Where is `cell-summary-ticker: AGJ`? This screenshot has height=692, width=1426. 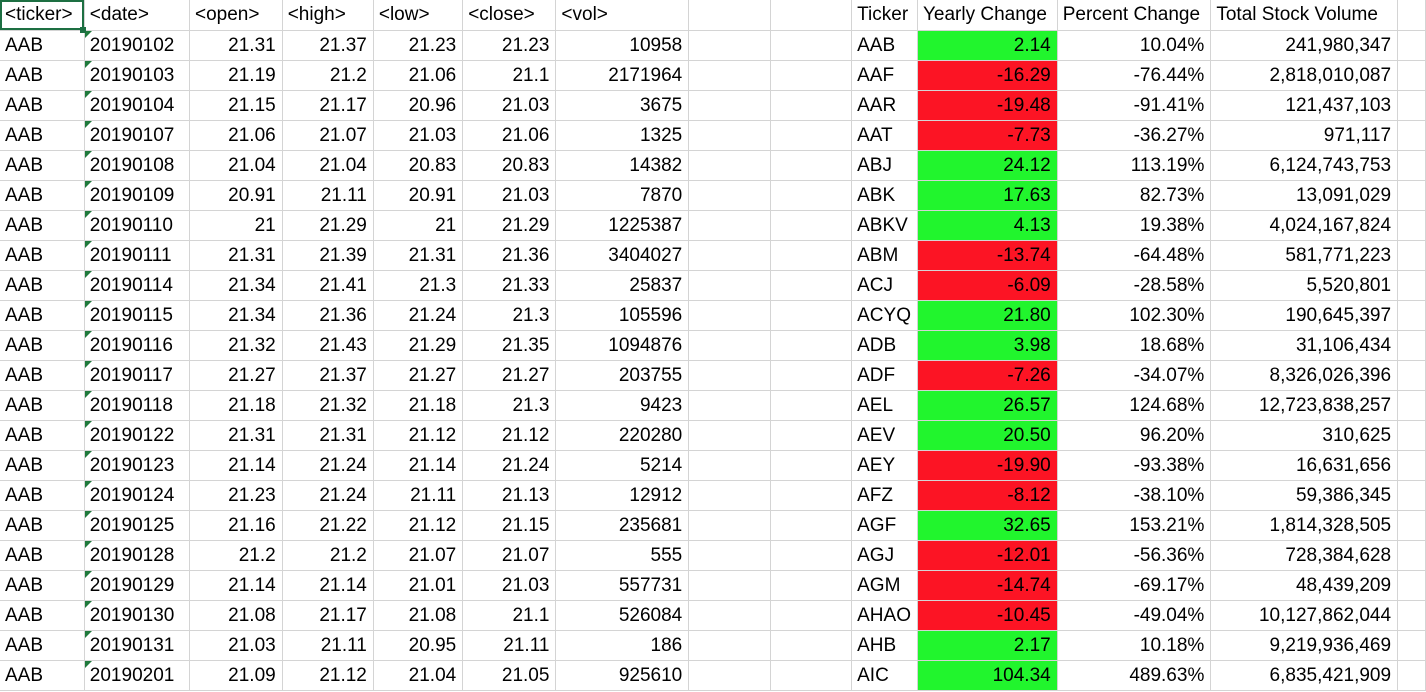
cell-summary-ticker: AGJ is located at coordinates (884, 555).